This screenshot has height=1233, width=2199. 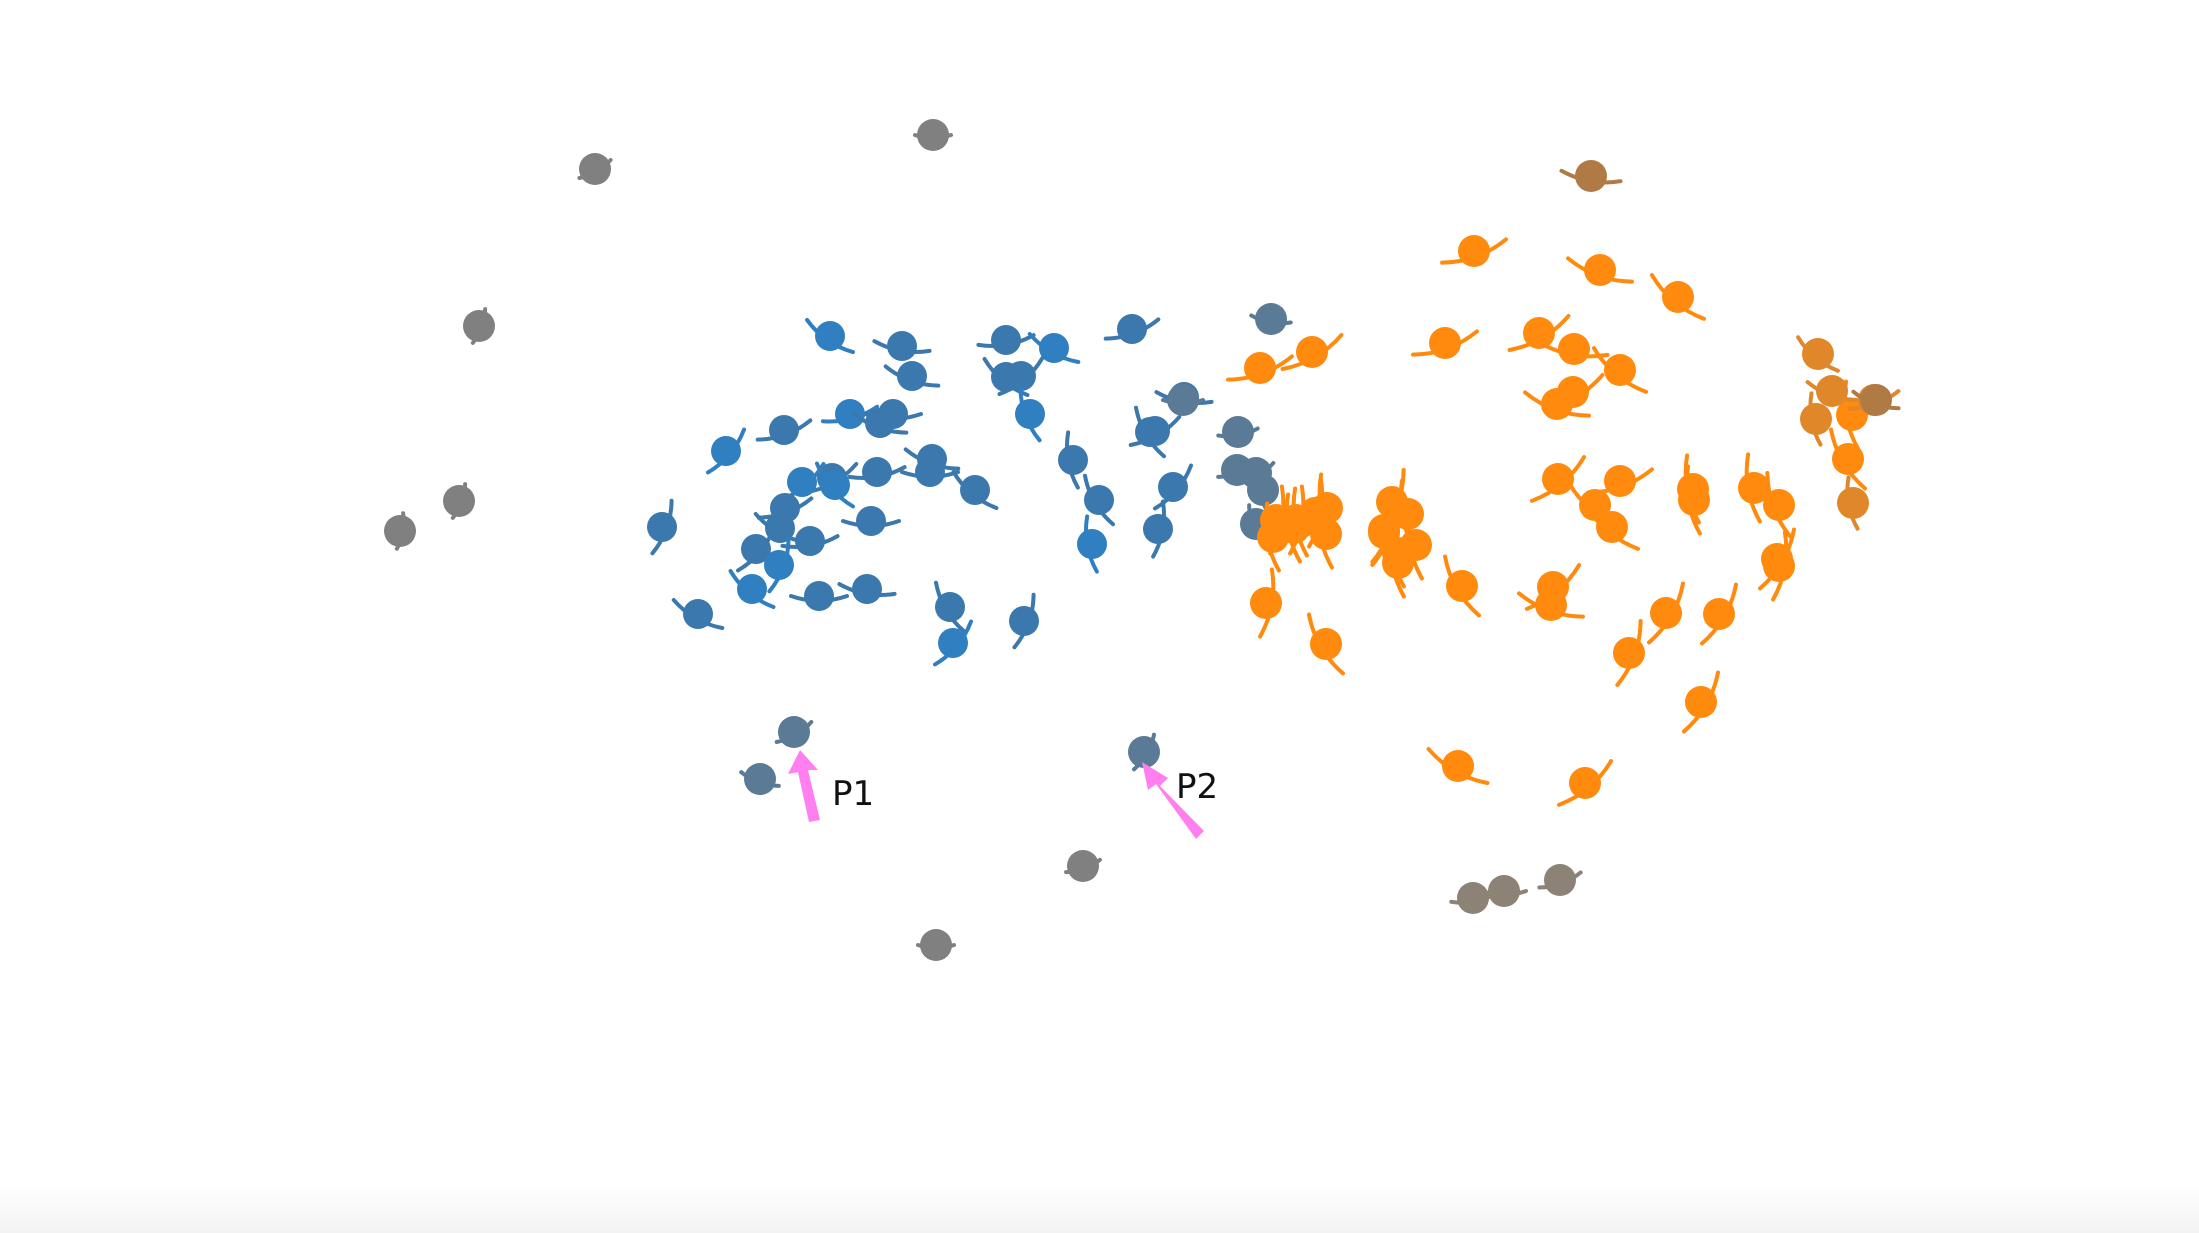 What do you see at coordinates (853, 794) in the screenshot?
I see `label-p1: P1` at bounding box center [853, 794].